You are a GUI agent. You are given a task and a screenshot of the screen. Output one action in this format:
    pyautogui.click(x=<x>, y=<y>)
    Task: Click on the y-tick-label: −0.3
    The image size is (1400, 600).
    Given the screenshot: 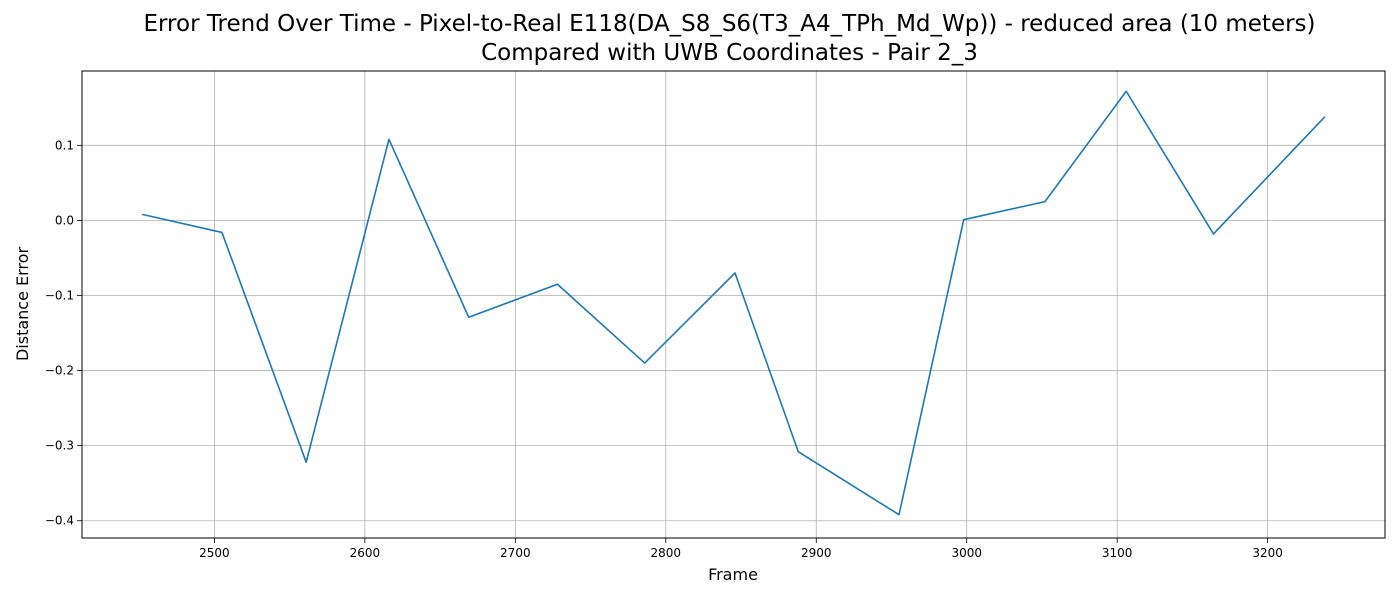 What is the action you would take?
    pyautogui.click(x=59, y=446)
    